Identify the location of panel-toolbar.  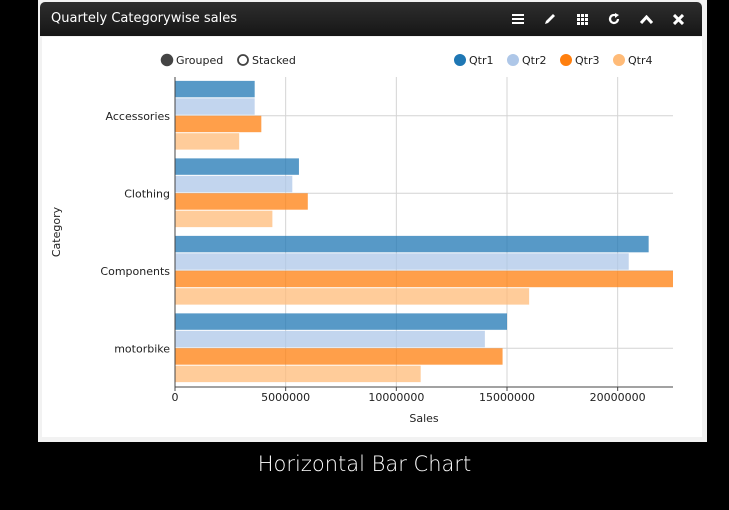
(598, 19).